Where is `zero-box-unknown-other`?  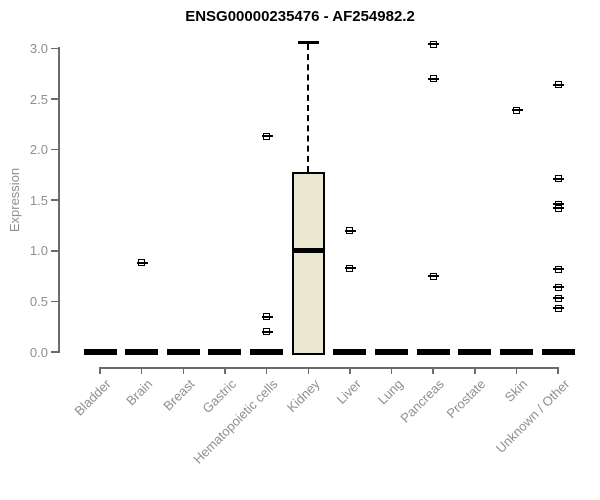 zero-box-unknown-other is located at coordinates (558, 352).